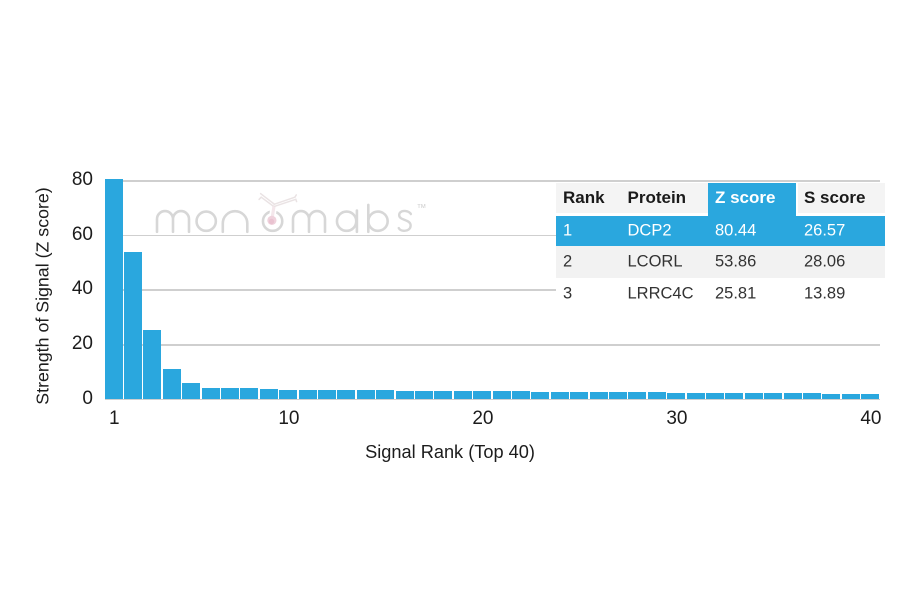  What do you see at coordinates (421, 207) in the screenshot?
I see `svg-text: TM` at bounding box center [421, 207].